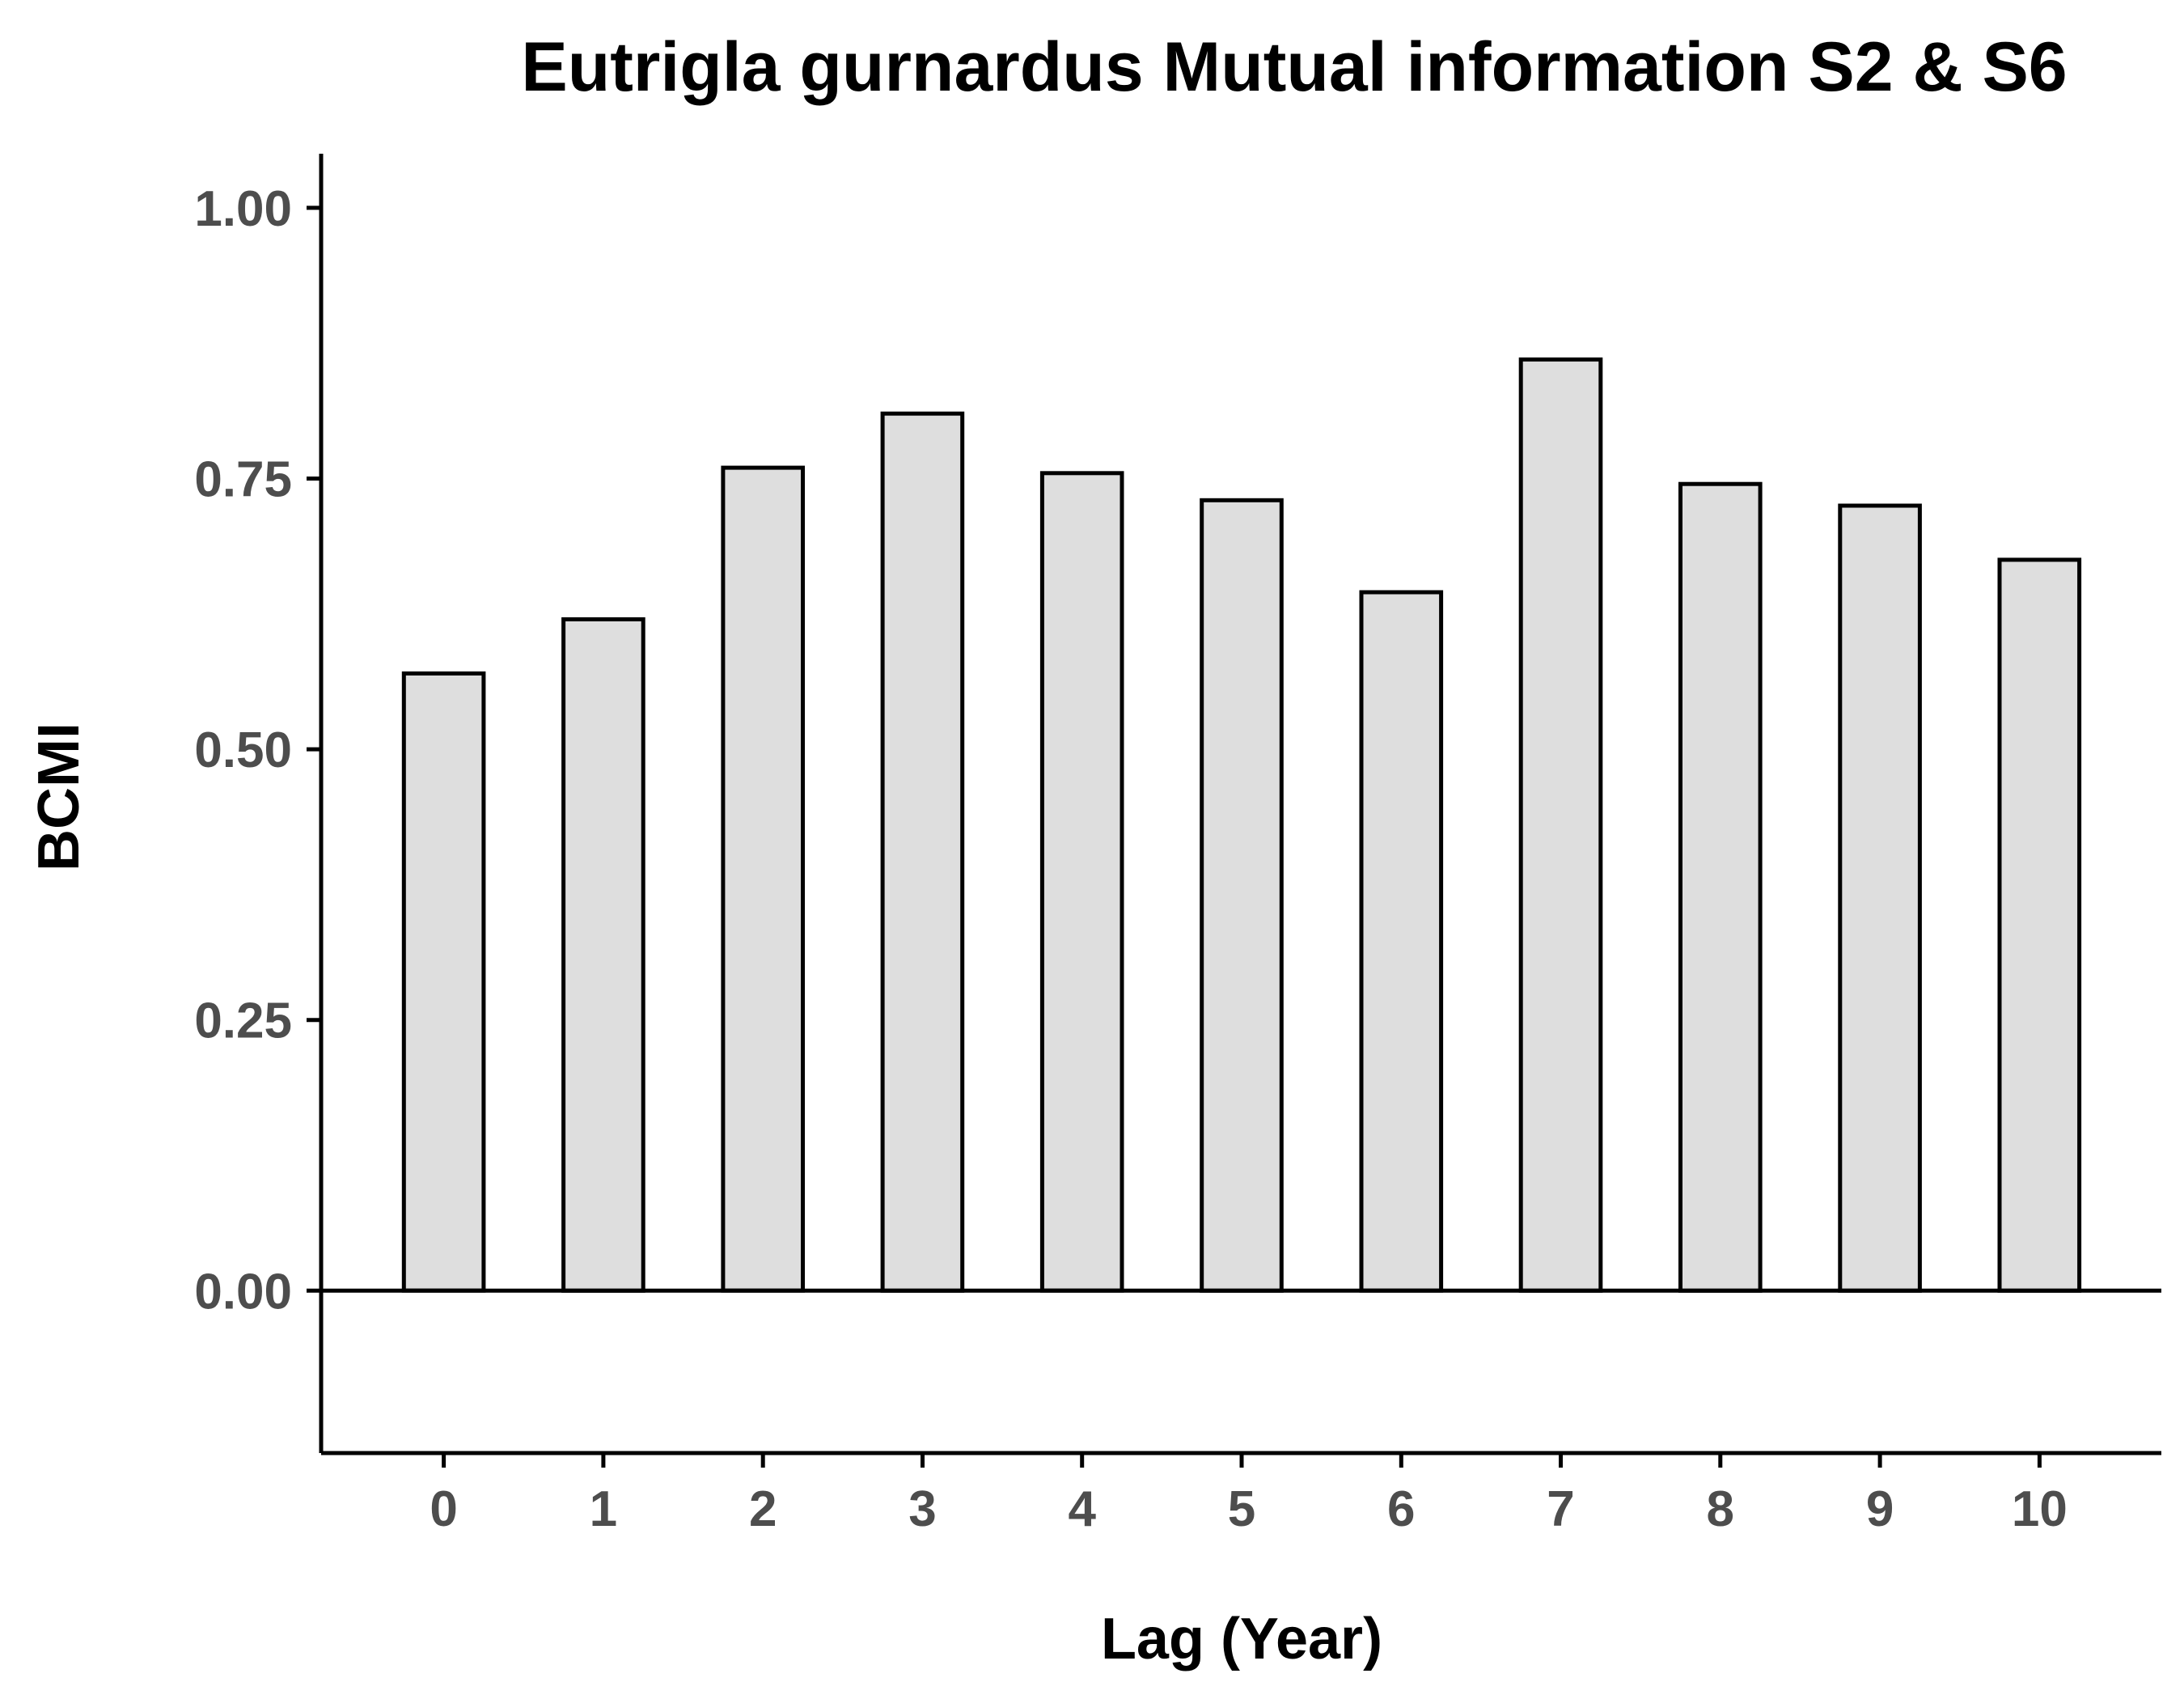  What do you see at coordinates (603, 1509) in the screenshot?
I see `x-tick-label: 1` at bounding box center [603, 1509].